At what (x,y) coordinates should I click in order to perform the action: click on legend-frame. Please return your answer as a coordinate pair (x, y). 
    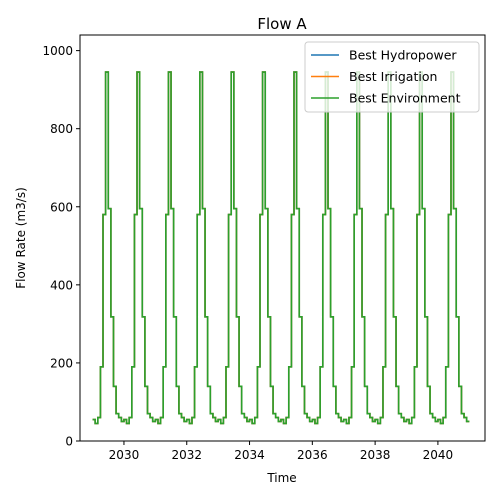
    Looking at the image, I should click on (392, 77).